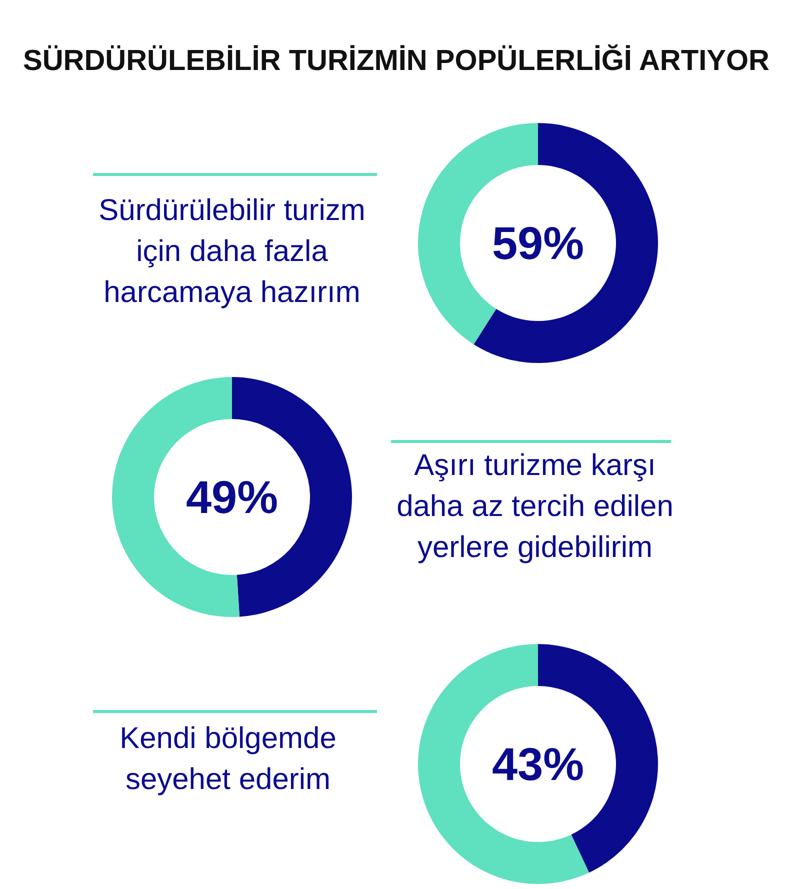 The width and height of the screenshot is (800, 889). What do you see at coordinates (535, 507) in the screenshot?
I see `text: Aşırı turizme karşı daha az tercih edilen yerlere gidebilirim` at bounding box center [535, 507].